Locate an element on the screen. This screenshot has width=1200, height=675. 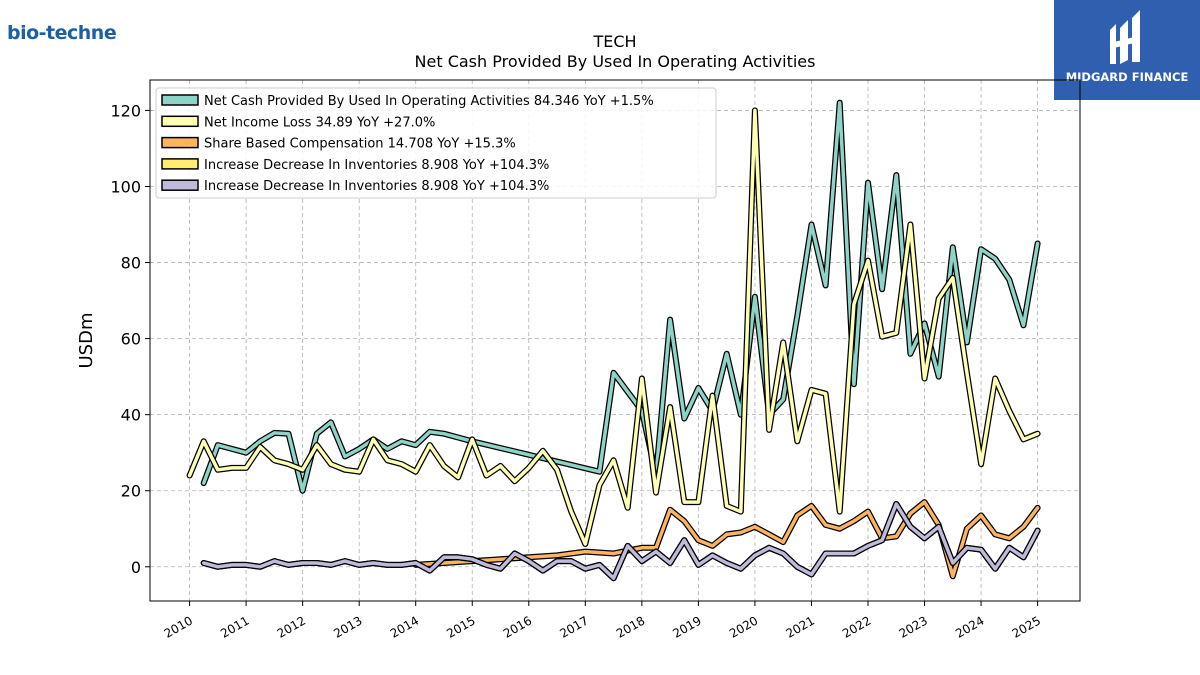
y-axis-label: USDm is located at coordinates (86, 341).